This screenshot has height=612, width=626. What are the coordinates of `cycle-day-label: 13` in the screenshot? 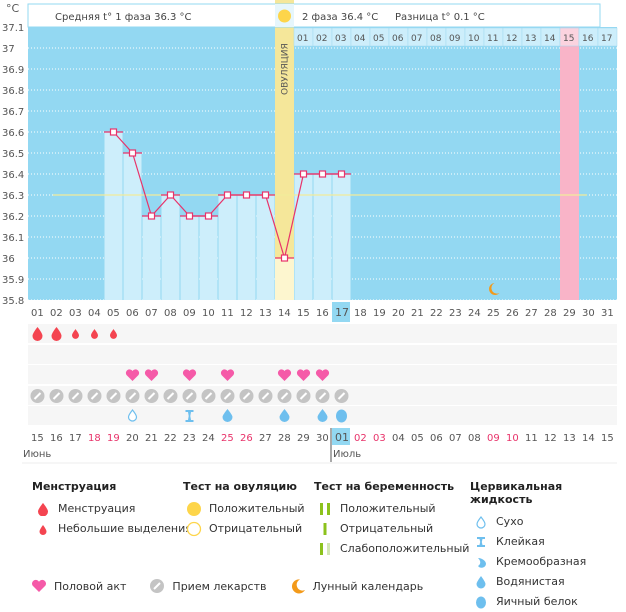 It's located at (265, 313).